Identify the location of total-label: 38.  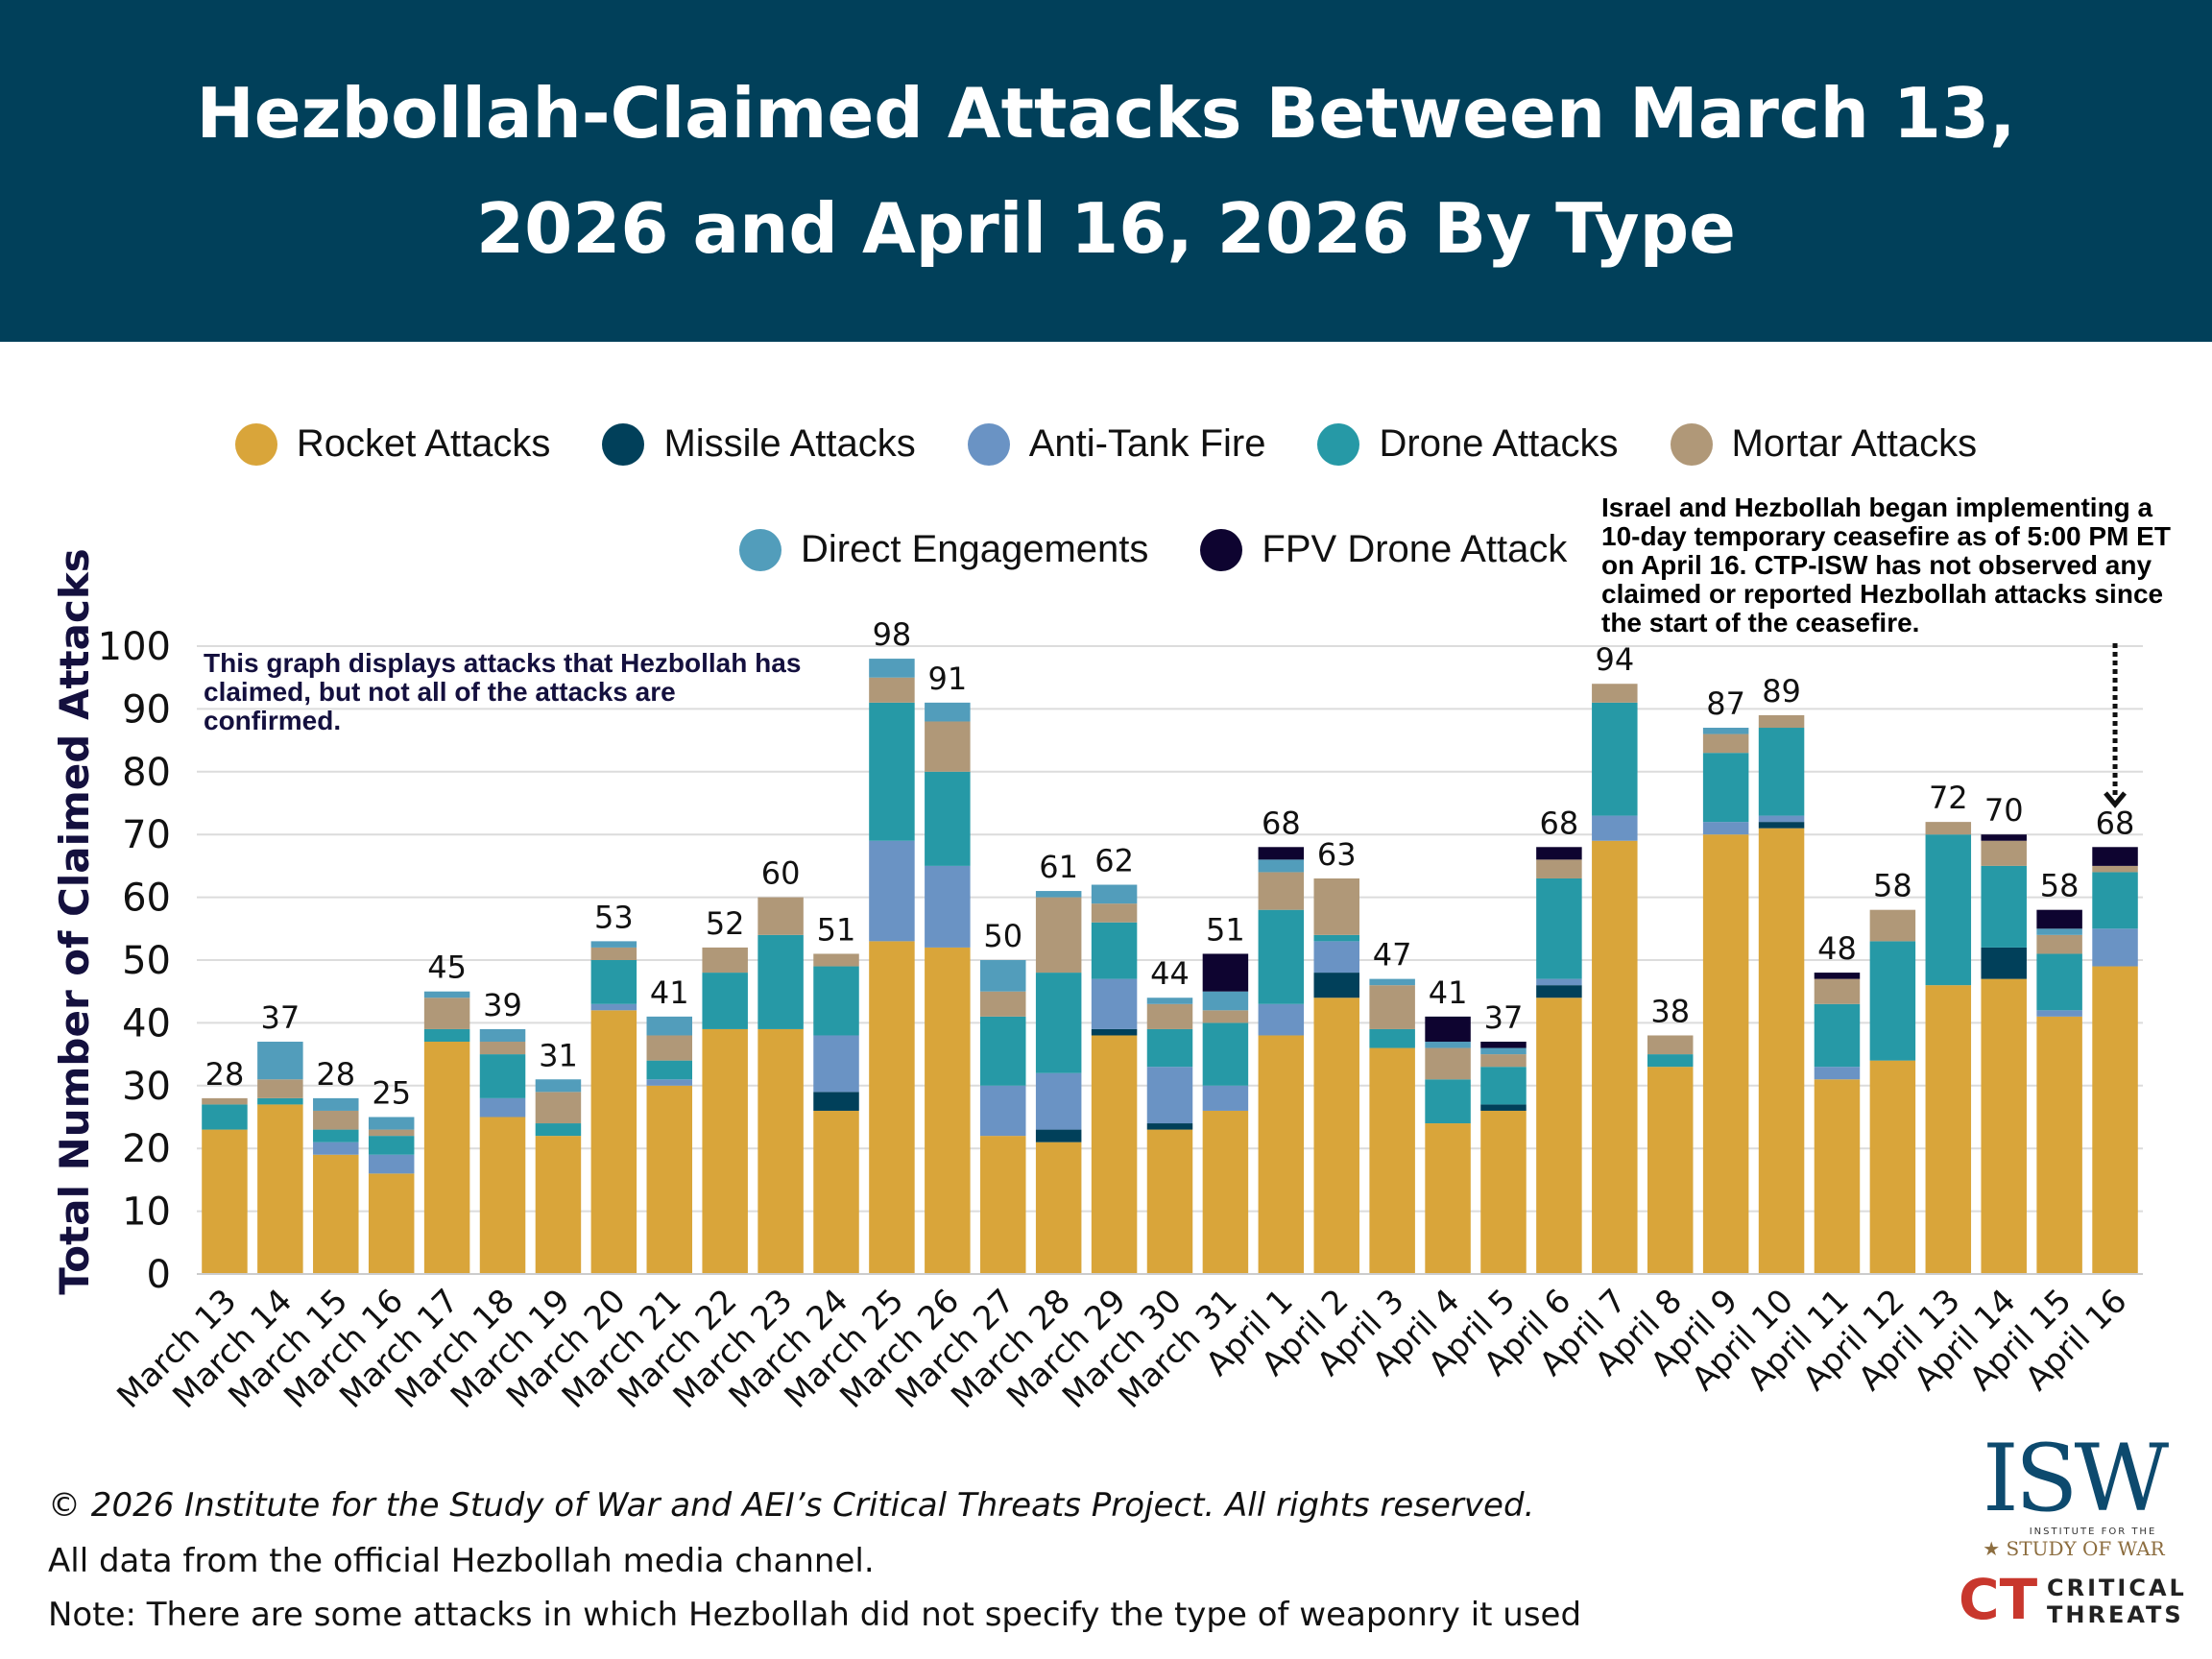
(1670, 1011).